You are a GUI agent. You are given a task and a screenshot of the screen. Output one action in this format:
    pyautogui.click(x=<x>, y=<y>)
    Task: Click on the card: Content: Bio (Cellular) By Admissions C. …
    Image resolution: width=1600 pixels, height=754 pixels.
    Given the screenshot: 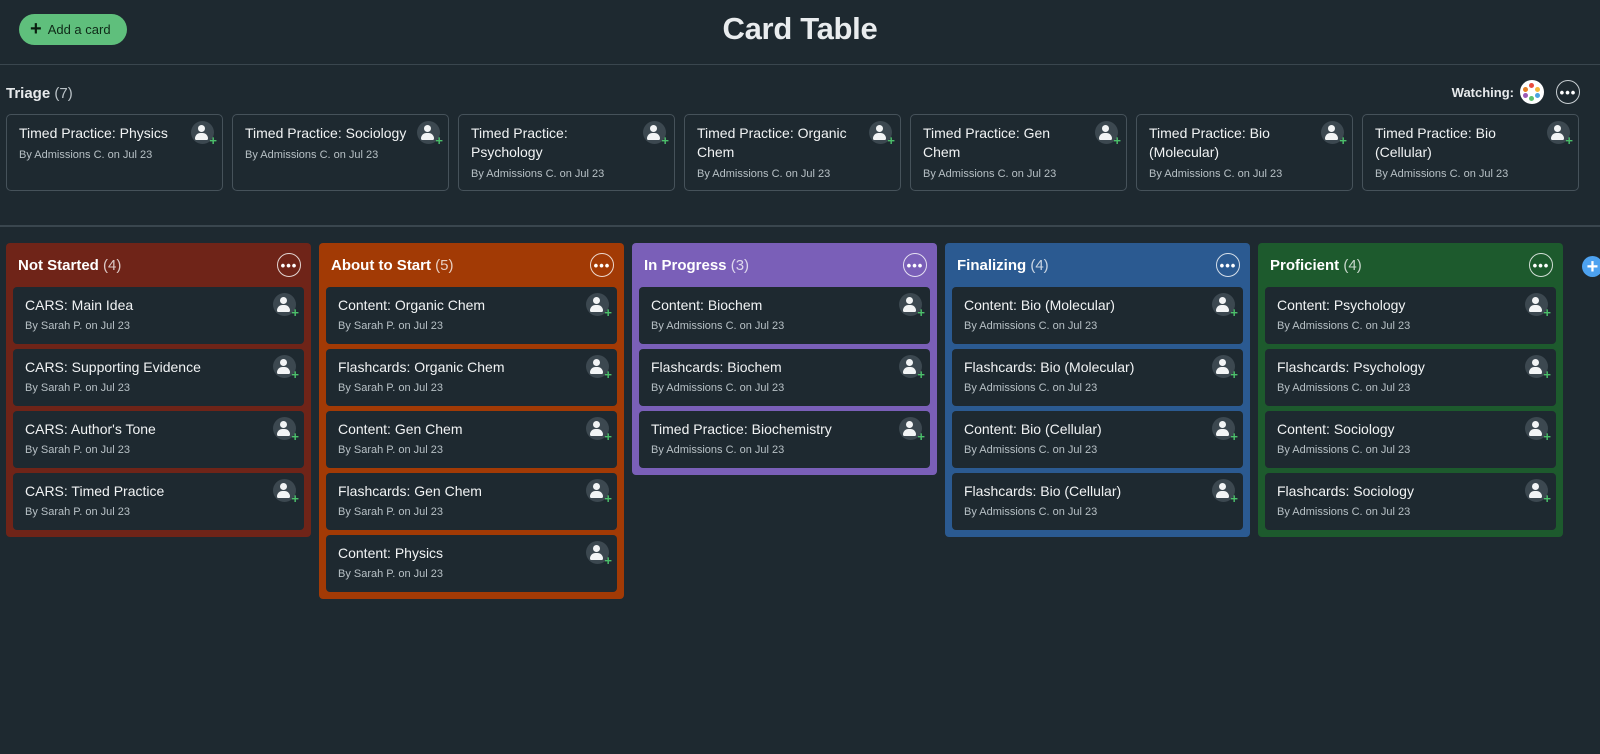 What is the action you would take?
    pyautogui.click(x=1097, y=439)
    